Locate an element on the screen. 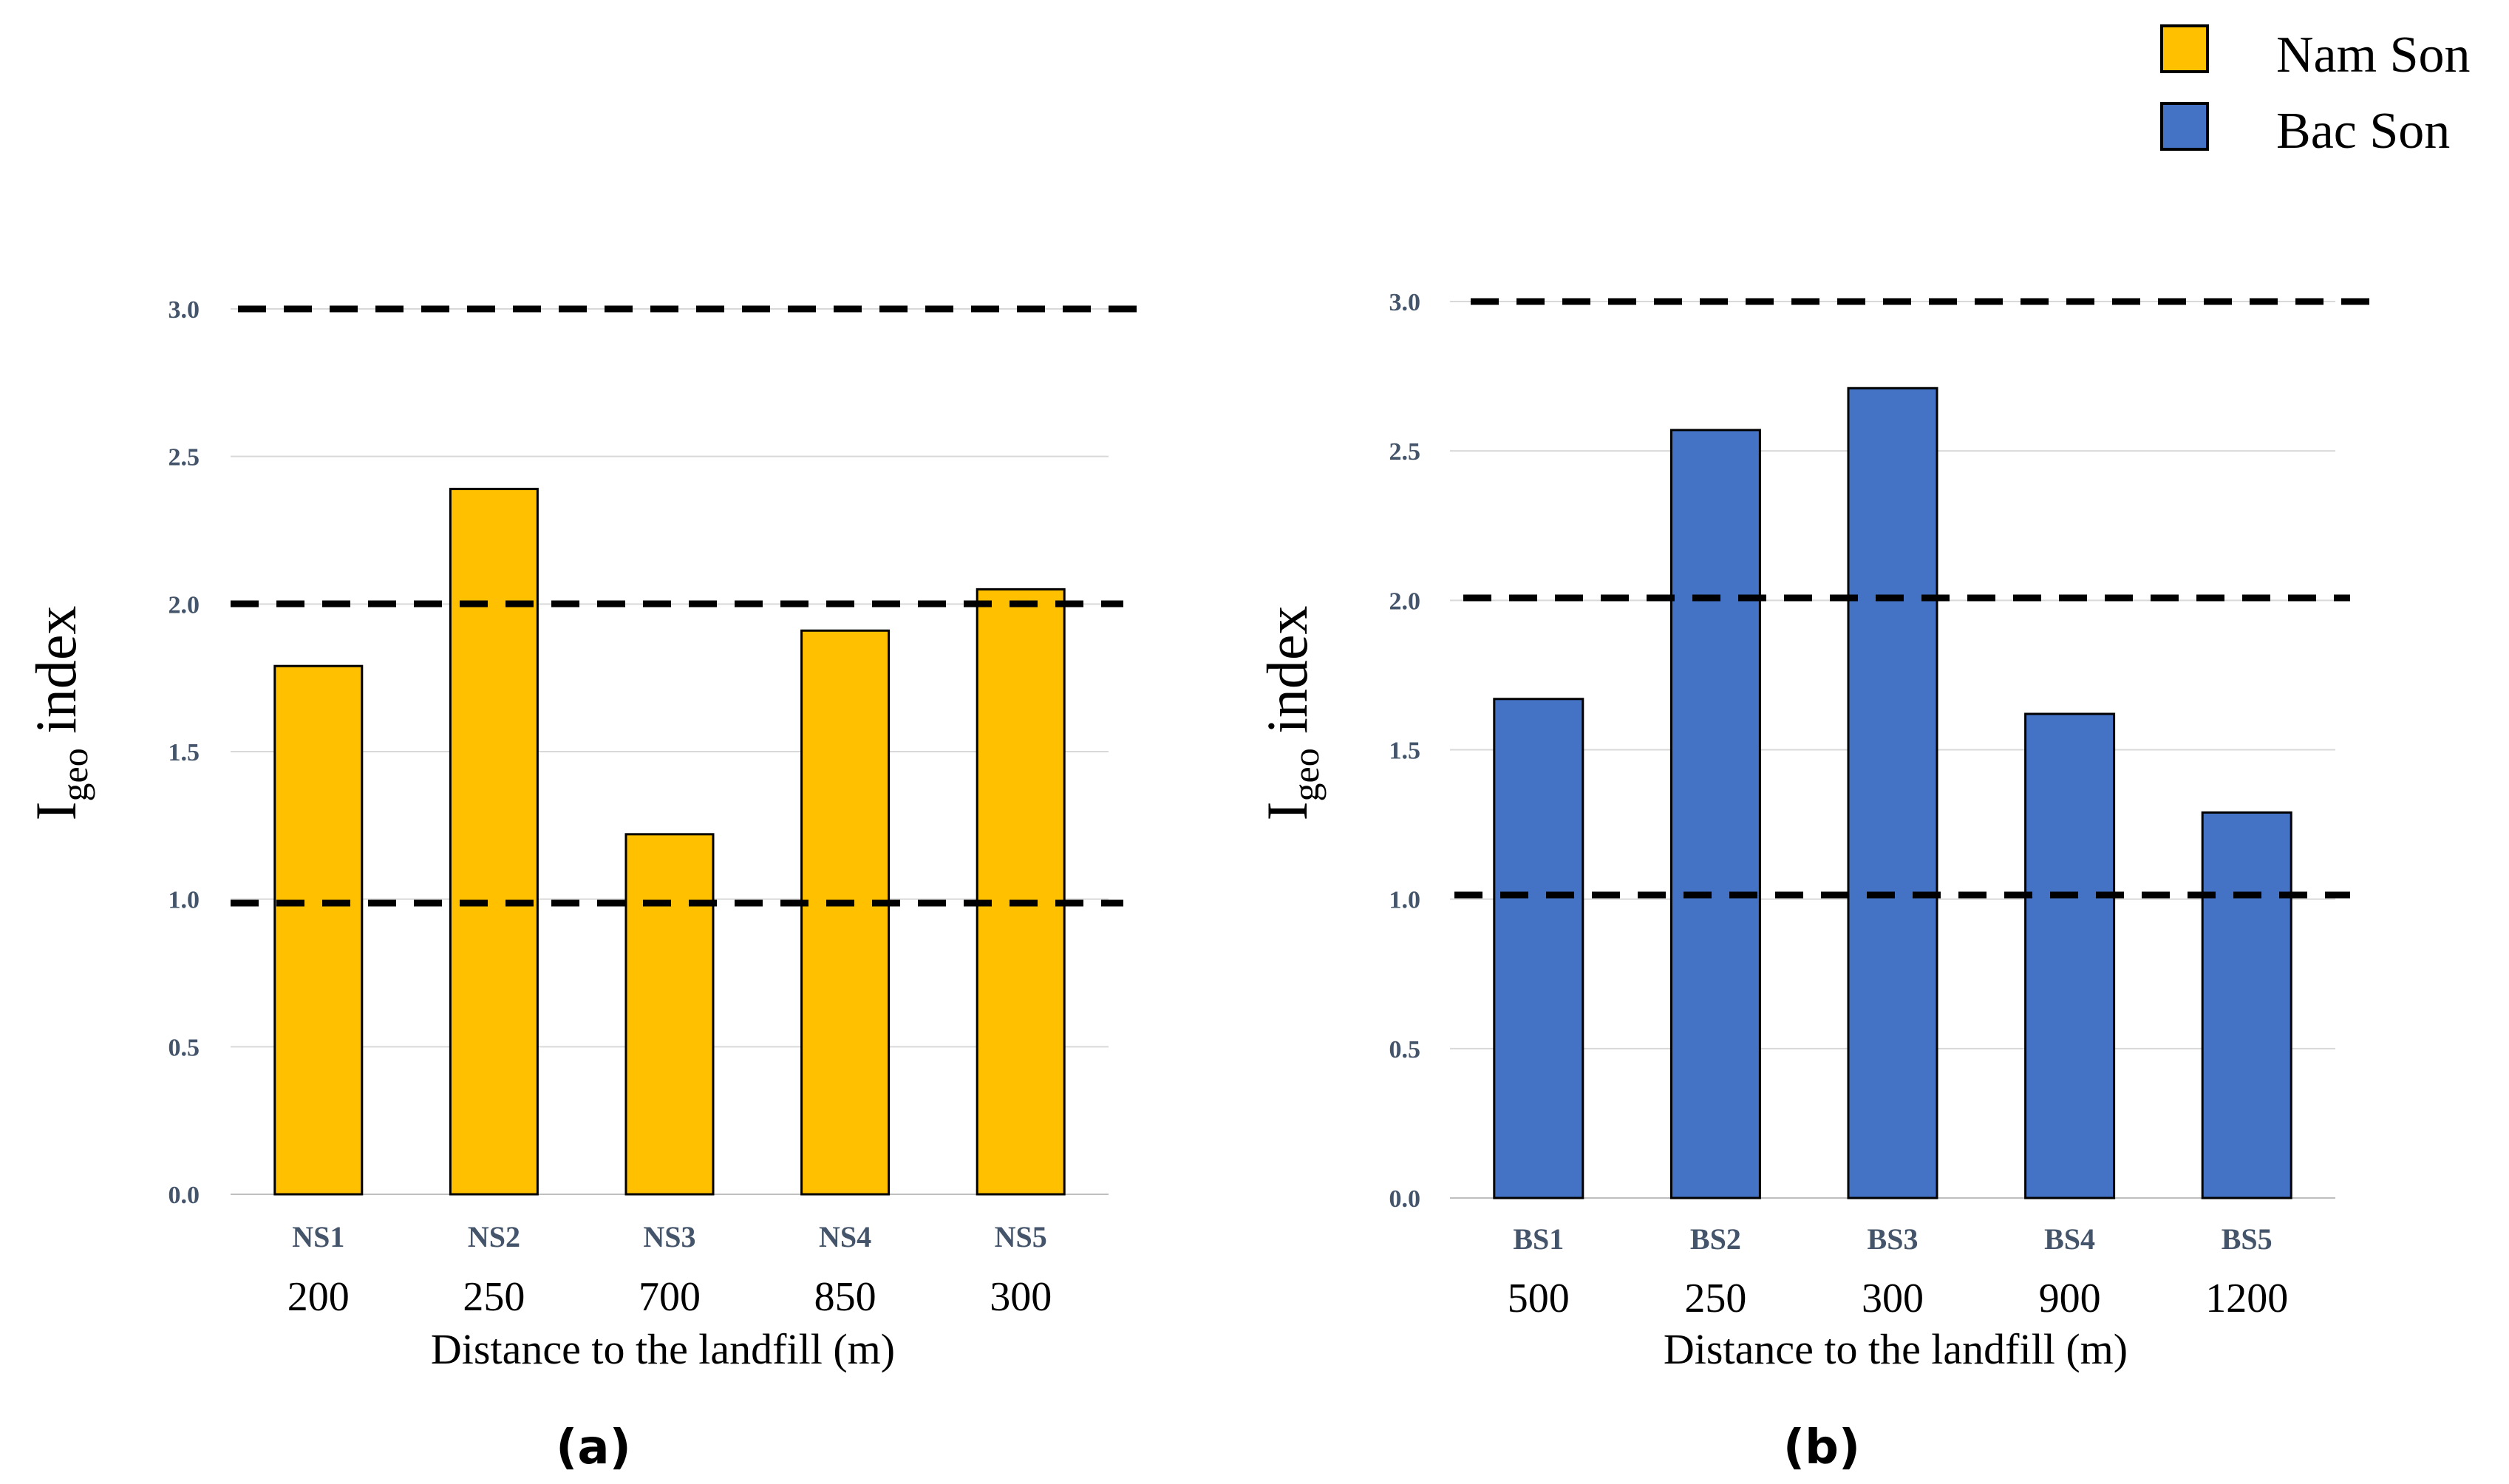 Image resolution: width=2509 pixels, height=1484 pixels. category-label: BS3 is located at coordinates (1894, 1239).